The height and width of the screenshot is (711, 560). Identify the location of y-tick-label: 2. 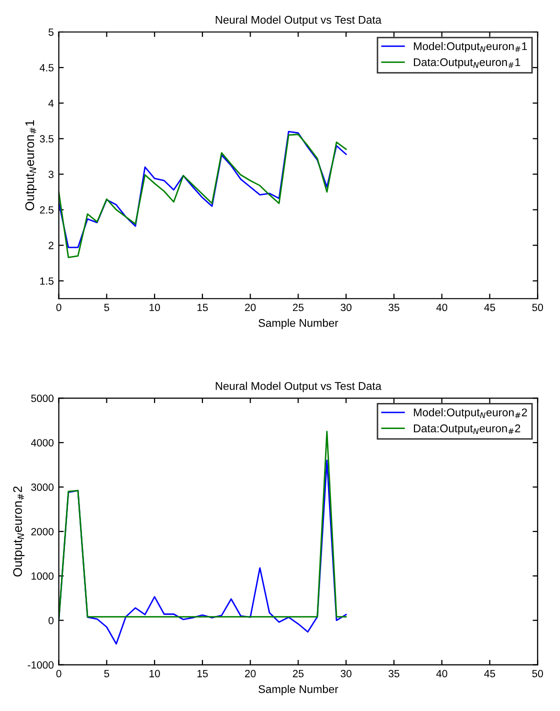
(51, 246).